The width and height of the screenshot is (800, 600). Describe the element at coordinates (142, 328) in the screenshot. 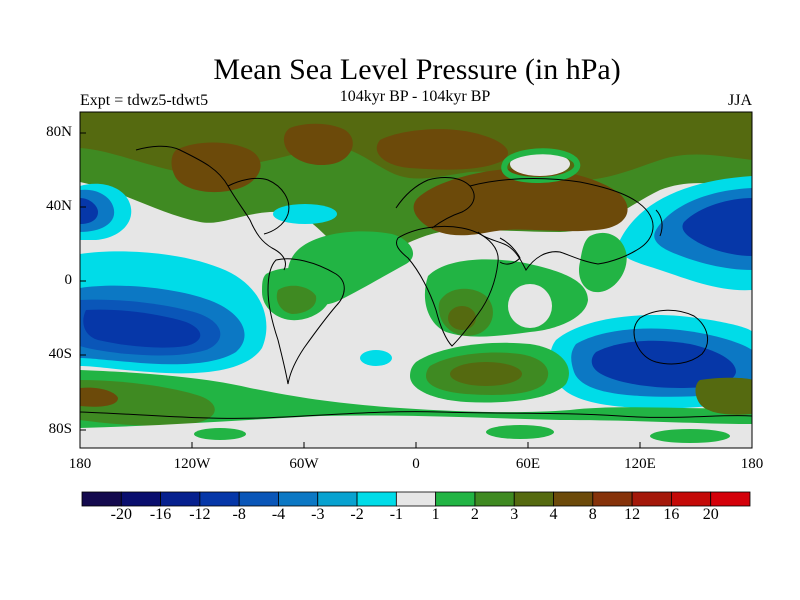

I see `south-pacific-dark-blue` at that location.